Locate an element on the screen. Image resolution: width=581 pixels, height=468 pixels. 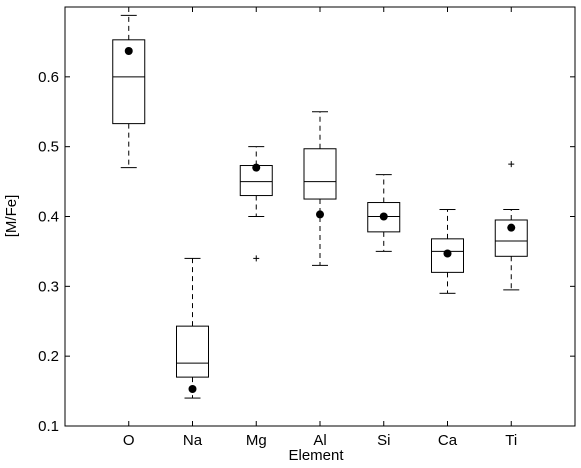
box-Na is located at coordinates (192, 328).